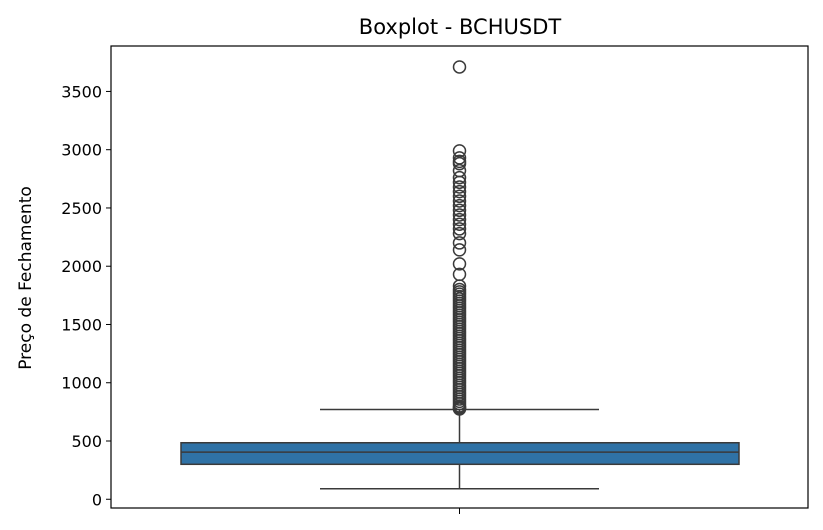  I want to click on y-tick-label: 0, so click(97, 499).